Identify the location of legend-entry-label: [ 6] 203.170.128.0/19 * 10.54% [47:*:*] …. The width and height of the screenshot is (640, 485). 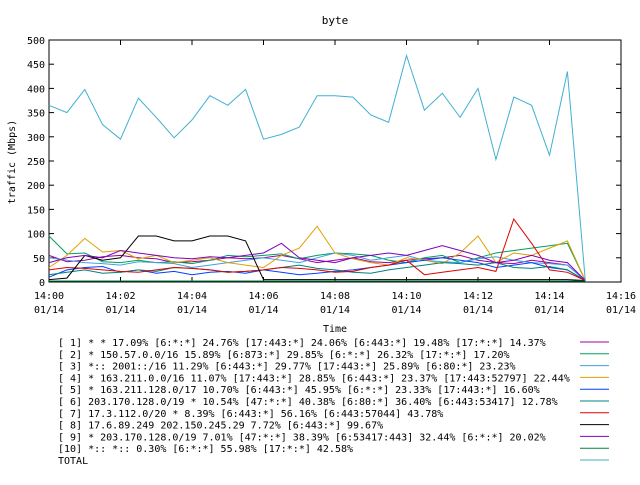
(308, 402).